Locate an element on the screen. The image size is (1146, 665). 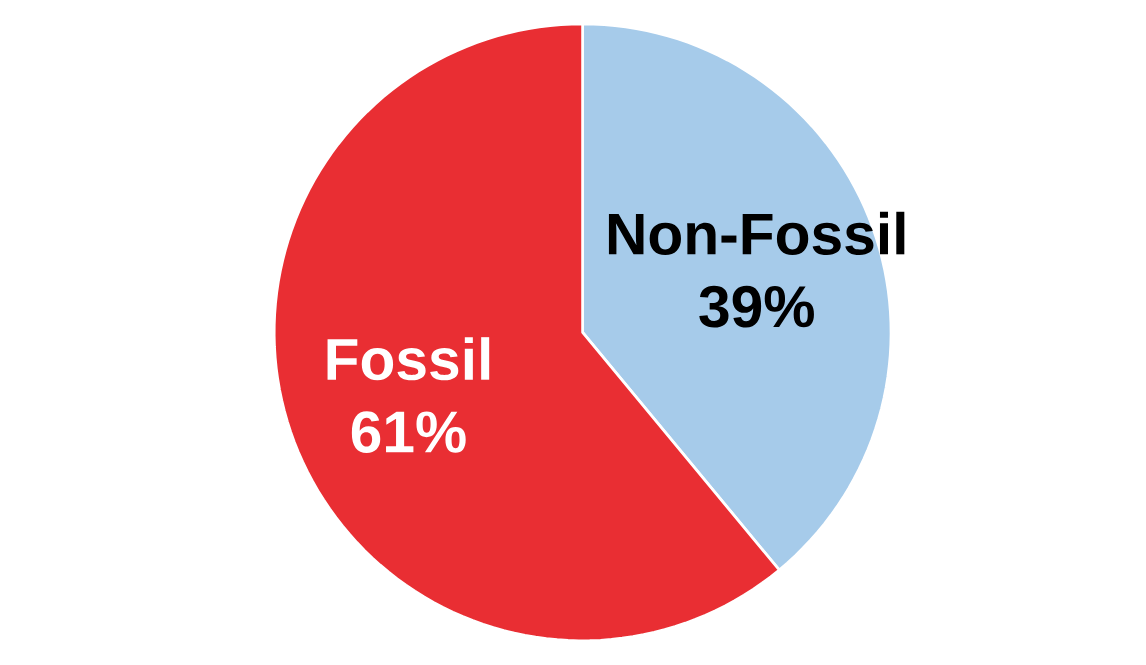
data-label: 39% is located at coordinates (756, 307).